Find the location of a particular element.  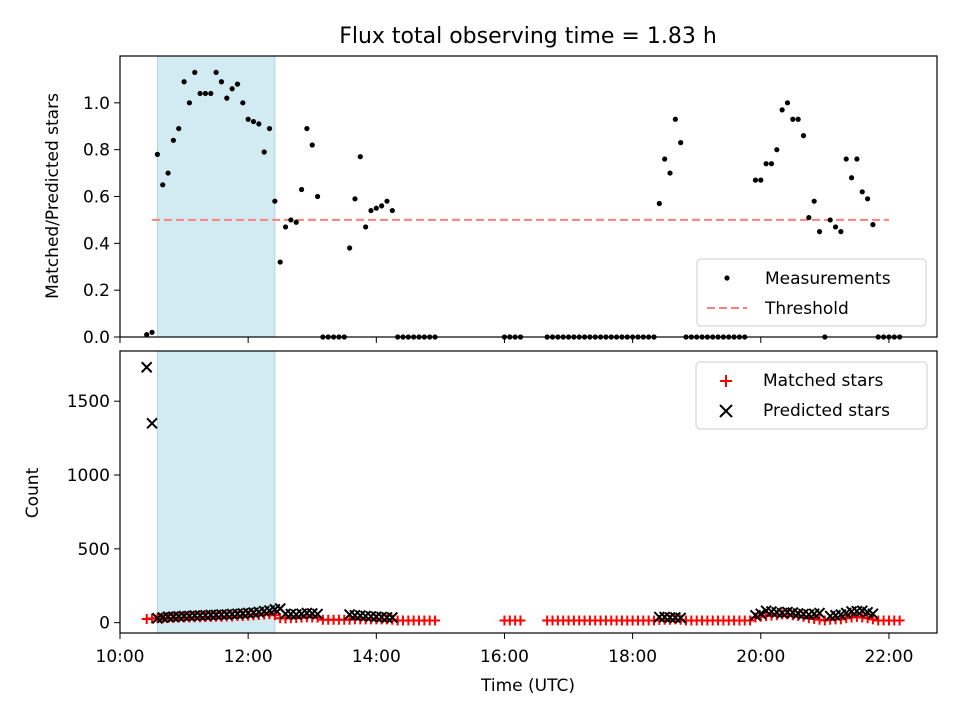

y-tick-label: 0.0 is located at coordinates (96, 338).